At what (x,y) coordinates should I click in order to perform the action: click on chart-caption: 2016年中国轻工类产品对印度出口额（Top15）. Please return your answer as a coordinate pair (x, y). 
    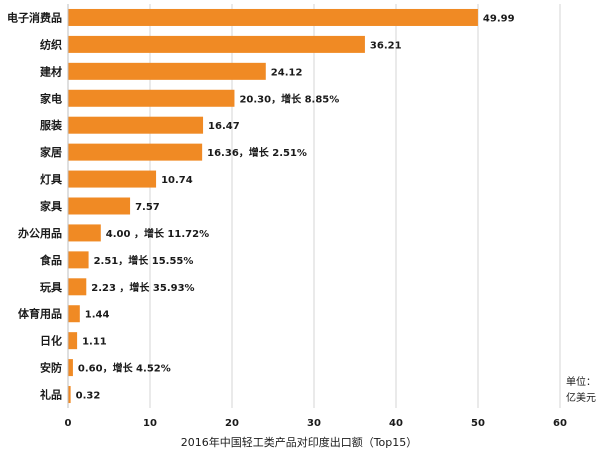
    Looking at the image, I should click on (299, 442).